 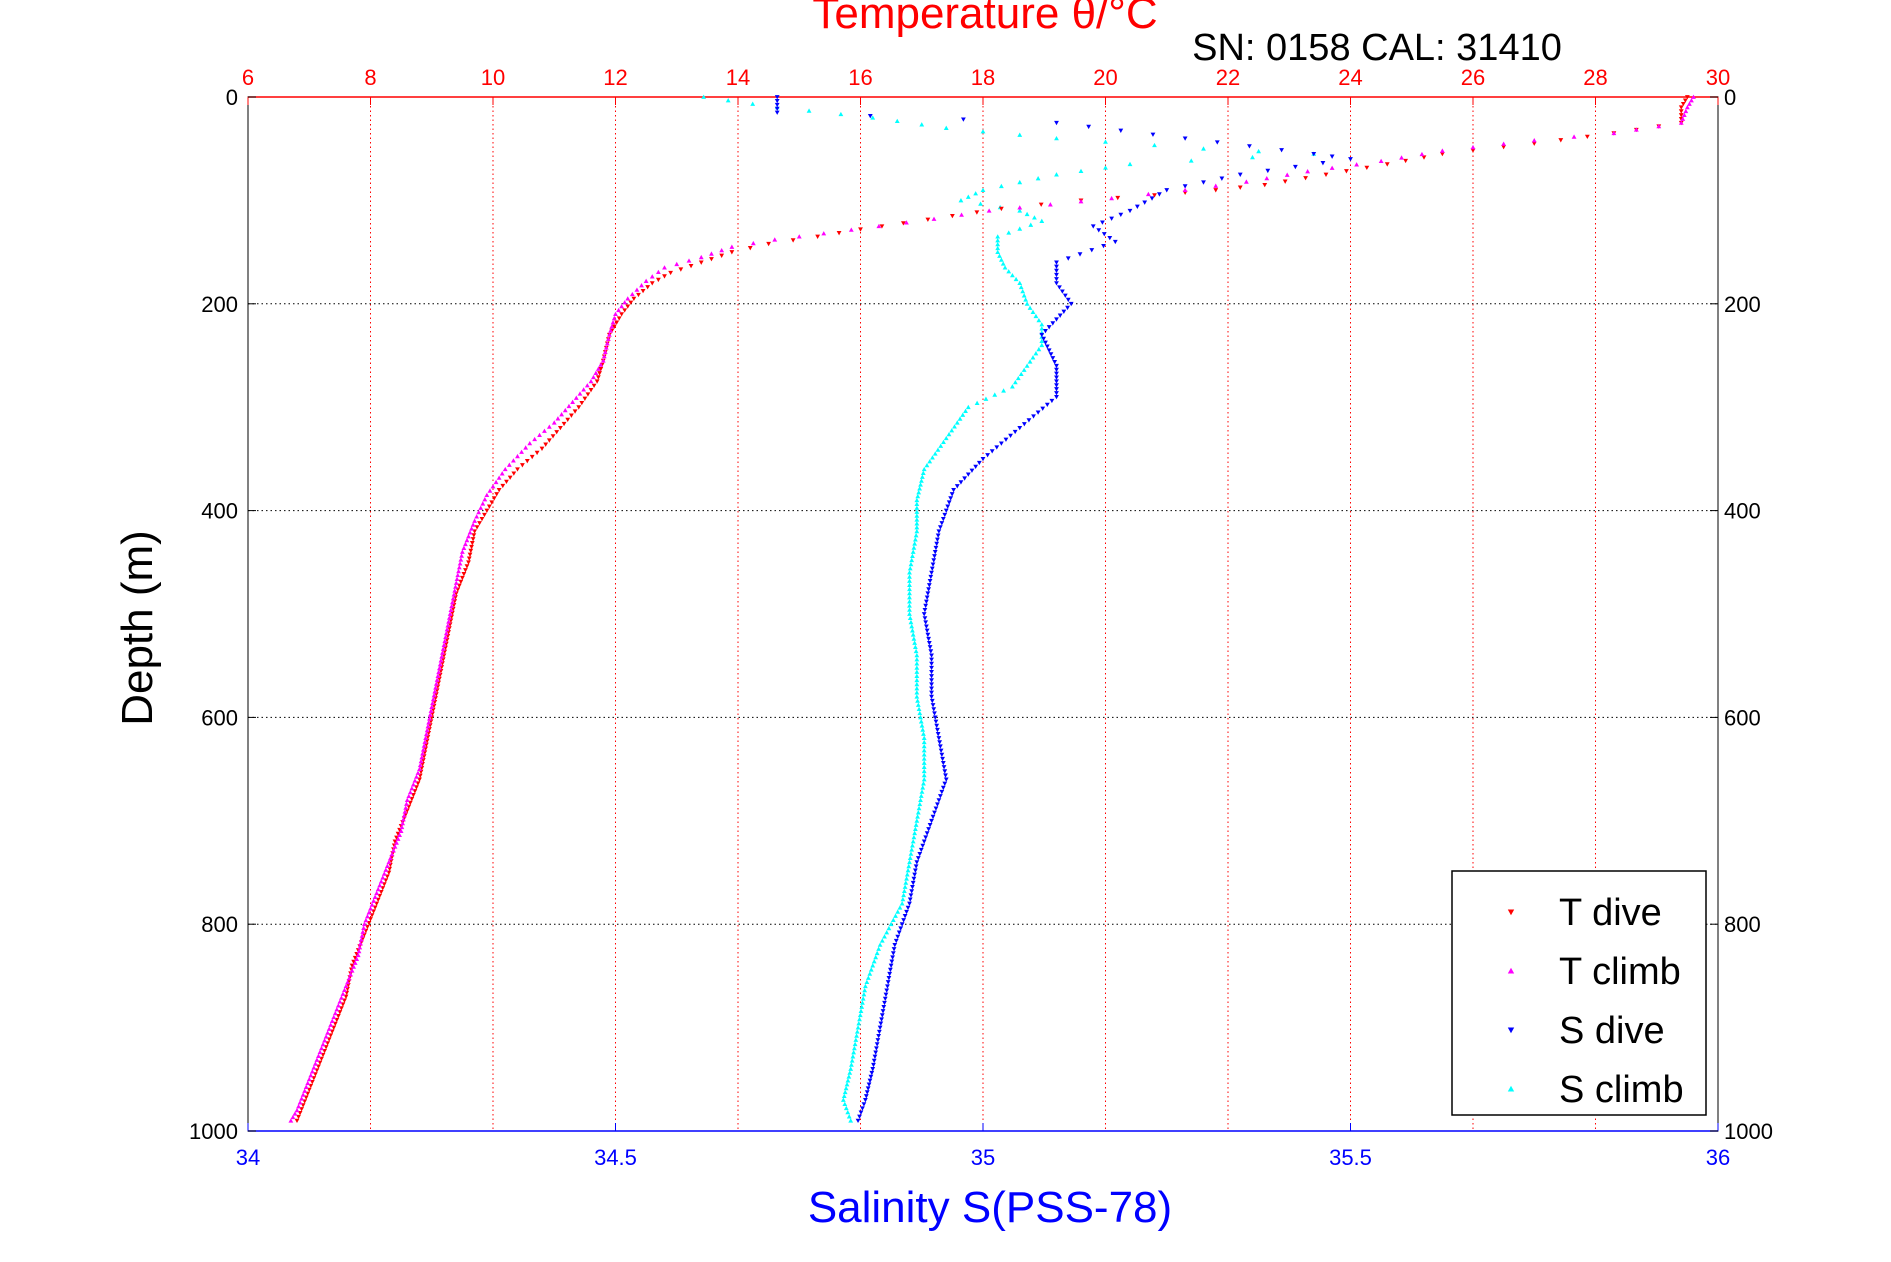 What do you see at coordinates (1377, 48) in the screenshot?
I see `calibration-subtitle: SN: 0158 CAL: 31410` at bounding box center [1377, 48].